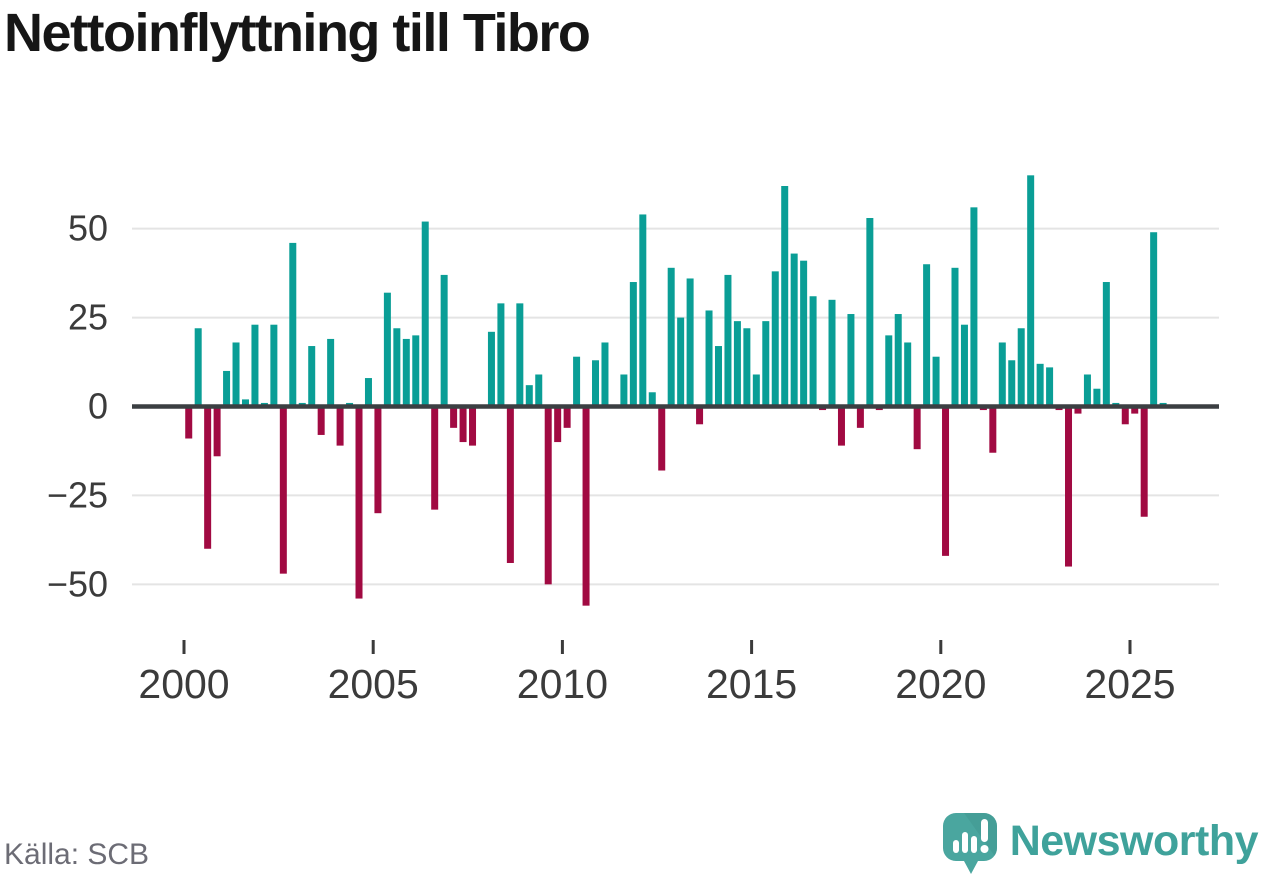  What do you see at coordinates (596, 383) in the screenshot?
I see `bar-quarter-2010q4` at bounding box center [596, 383].